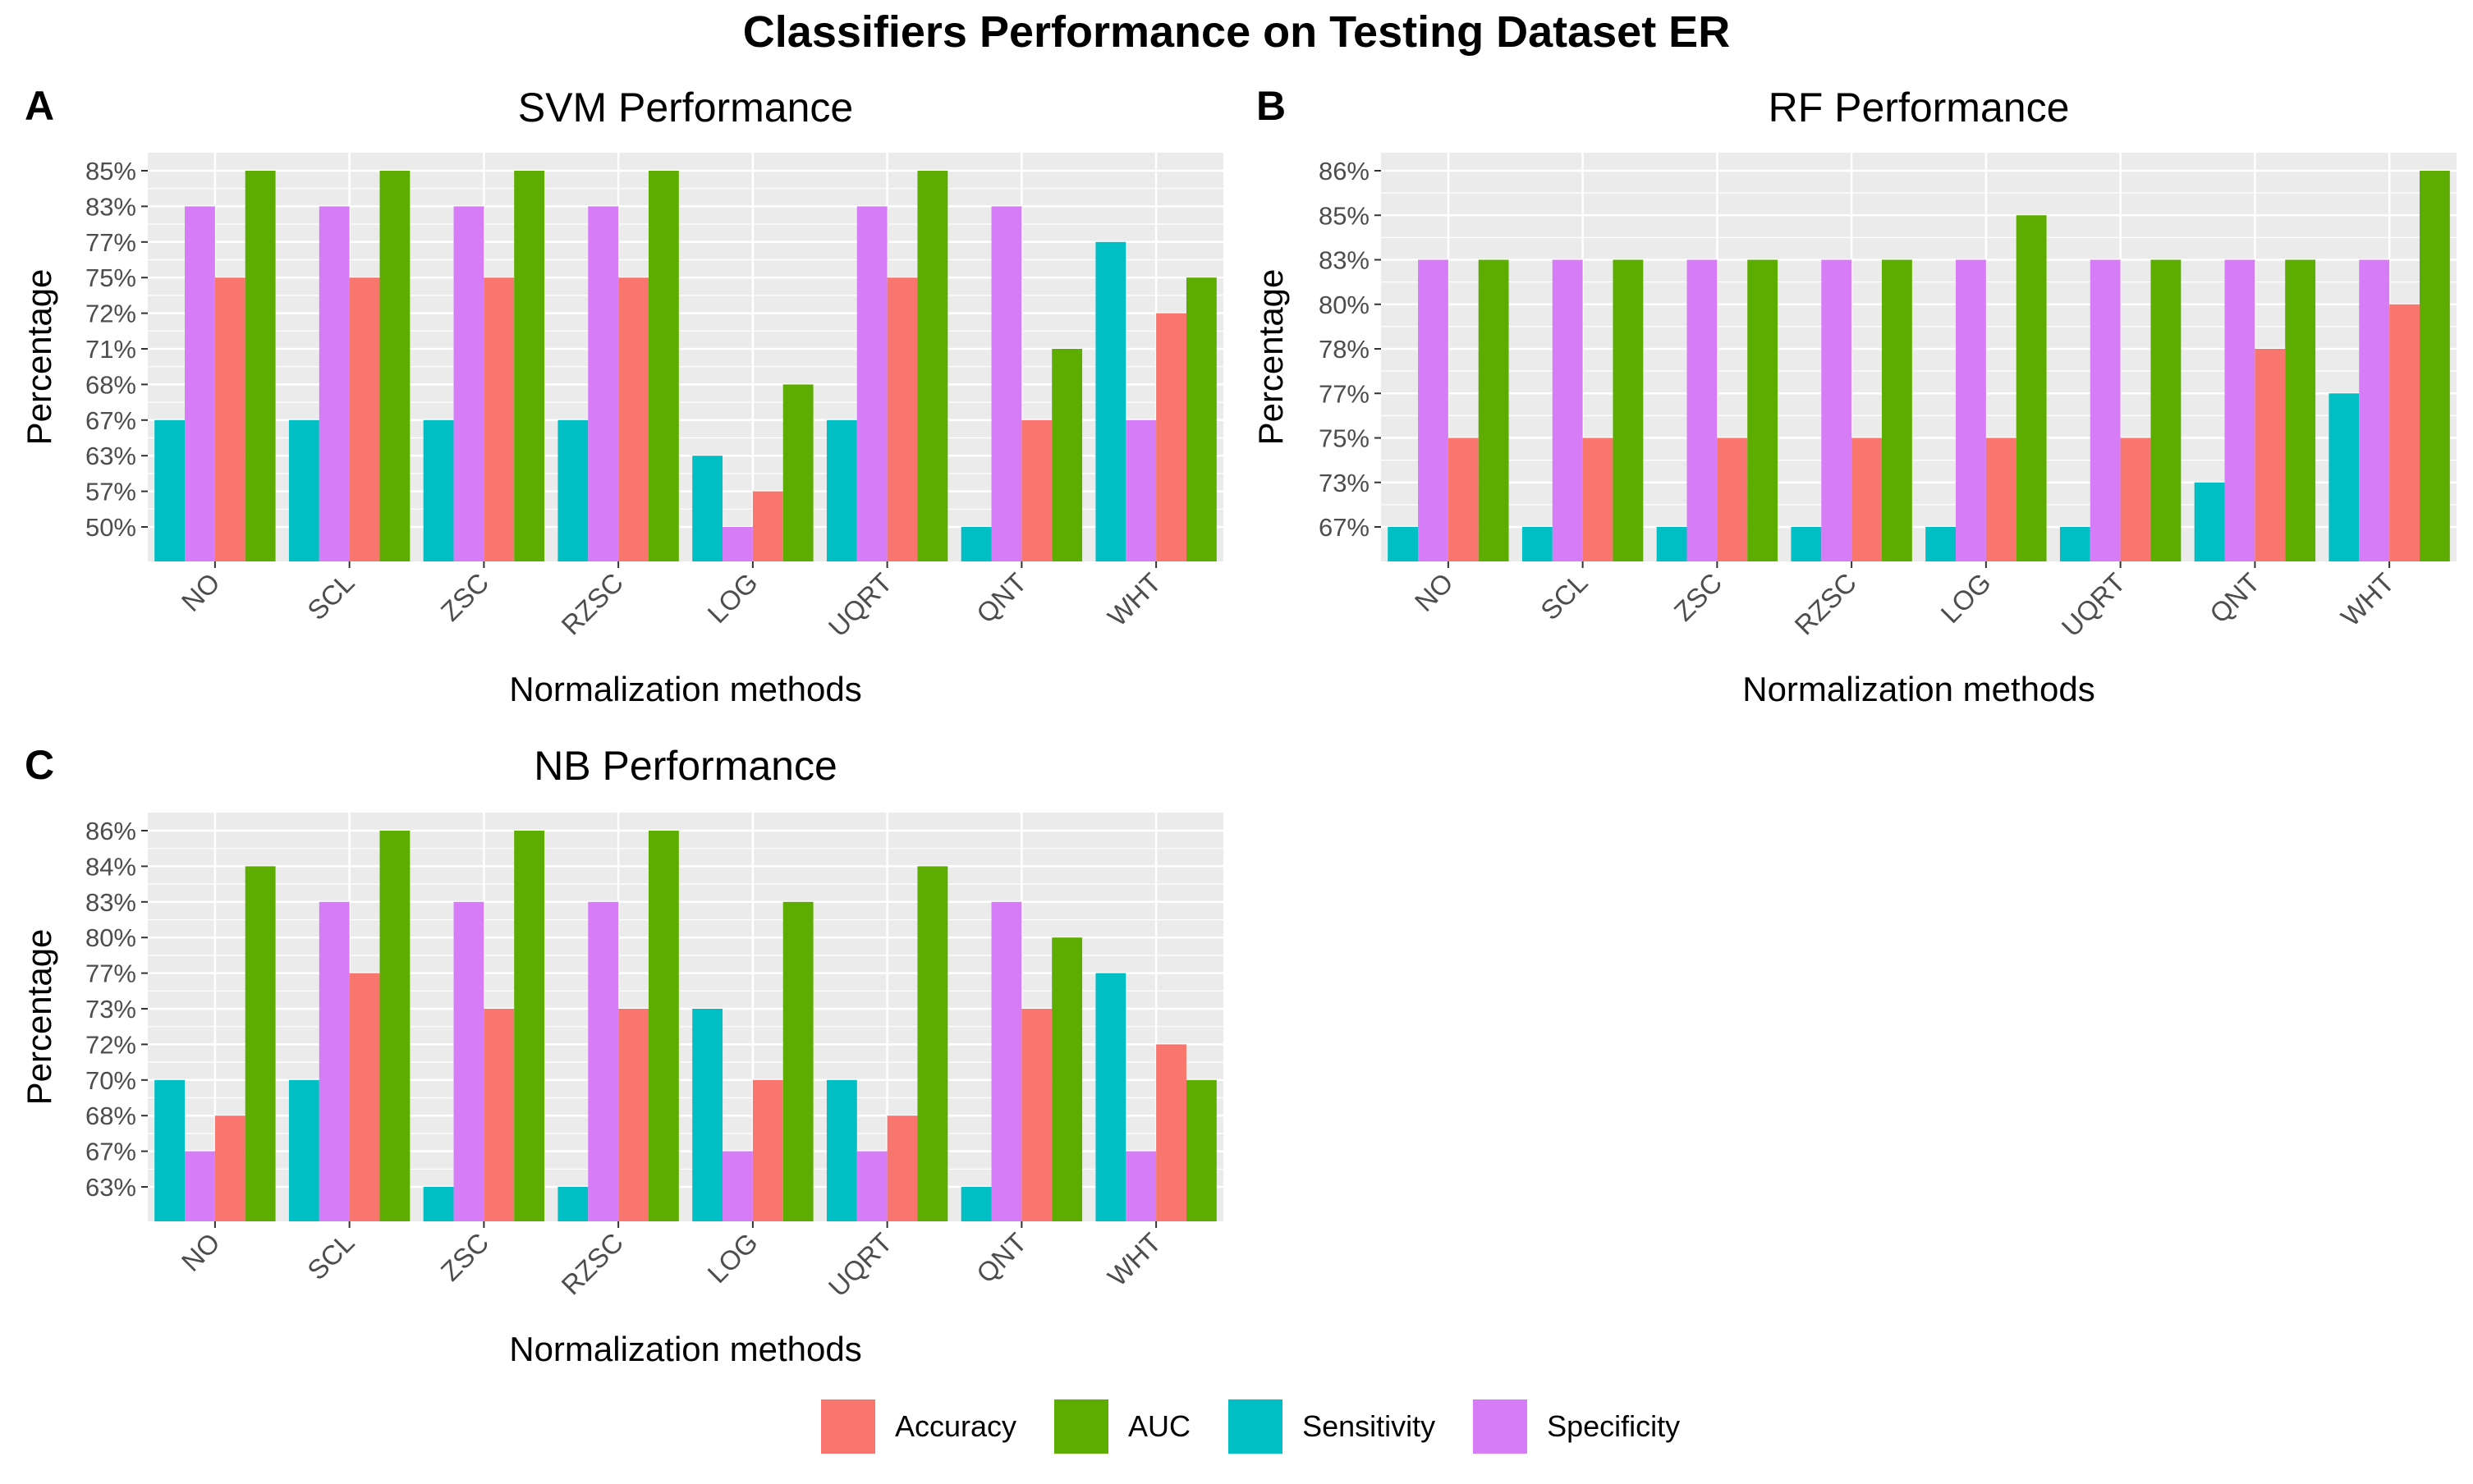 This screenshot has width=2473, height=1484. I want to click on panel-a-x-tick-label-qnt: QNT, so click(1001, 598).